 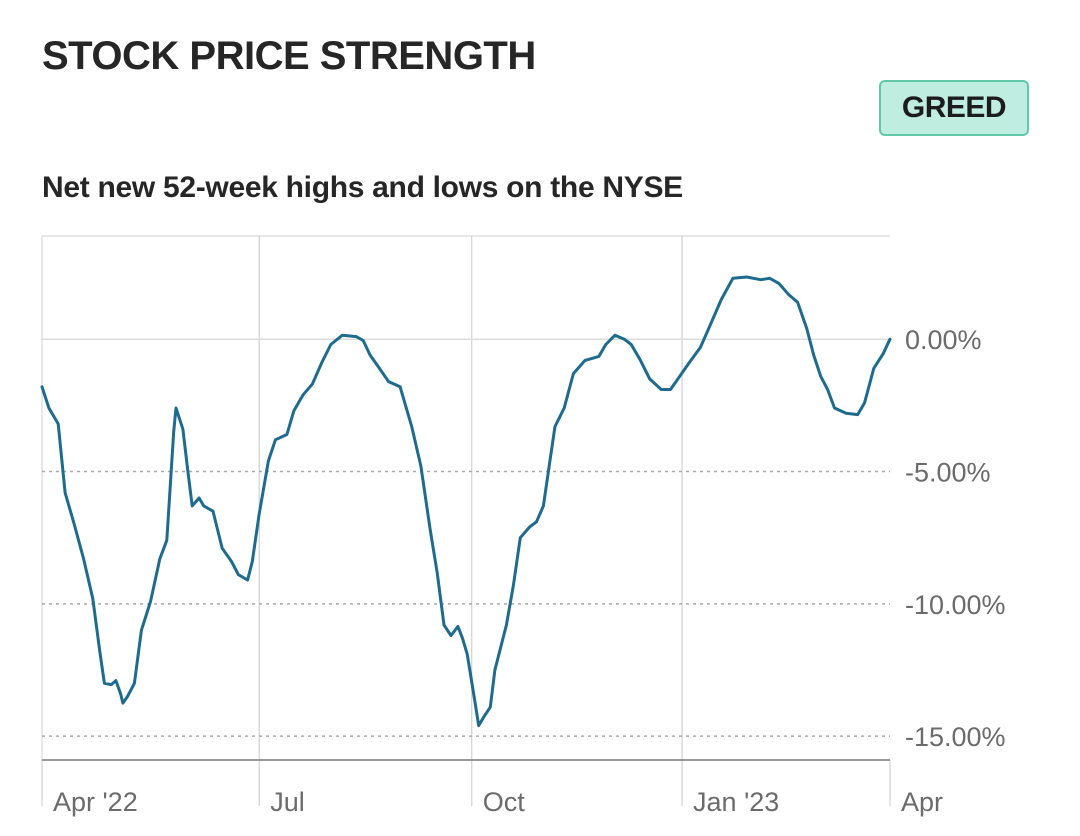 What do you see at coordinates (504, 802) in the screenshot?
I see `x-tick-label: Oct` at bounding box center [504, 802].